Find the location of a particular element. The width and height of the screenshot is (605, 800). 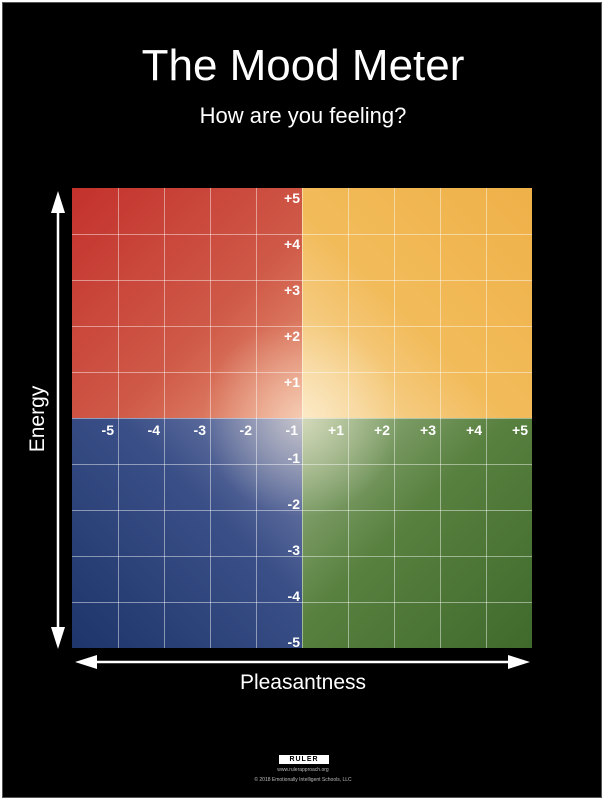

y-tick-label: +1 is located at coordinates (292, 382).